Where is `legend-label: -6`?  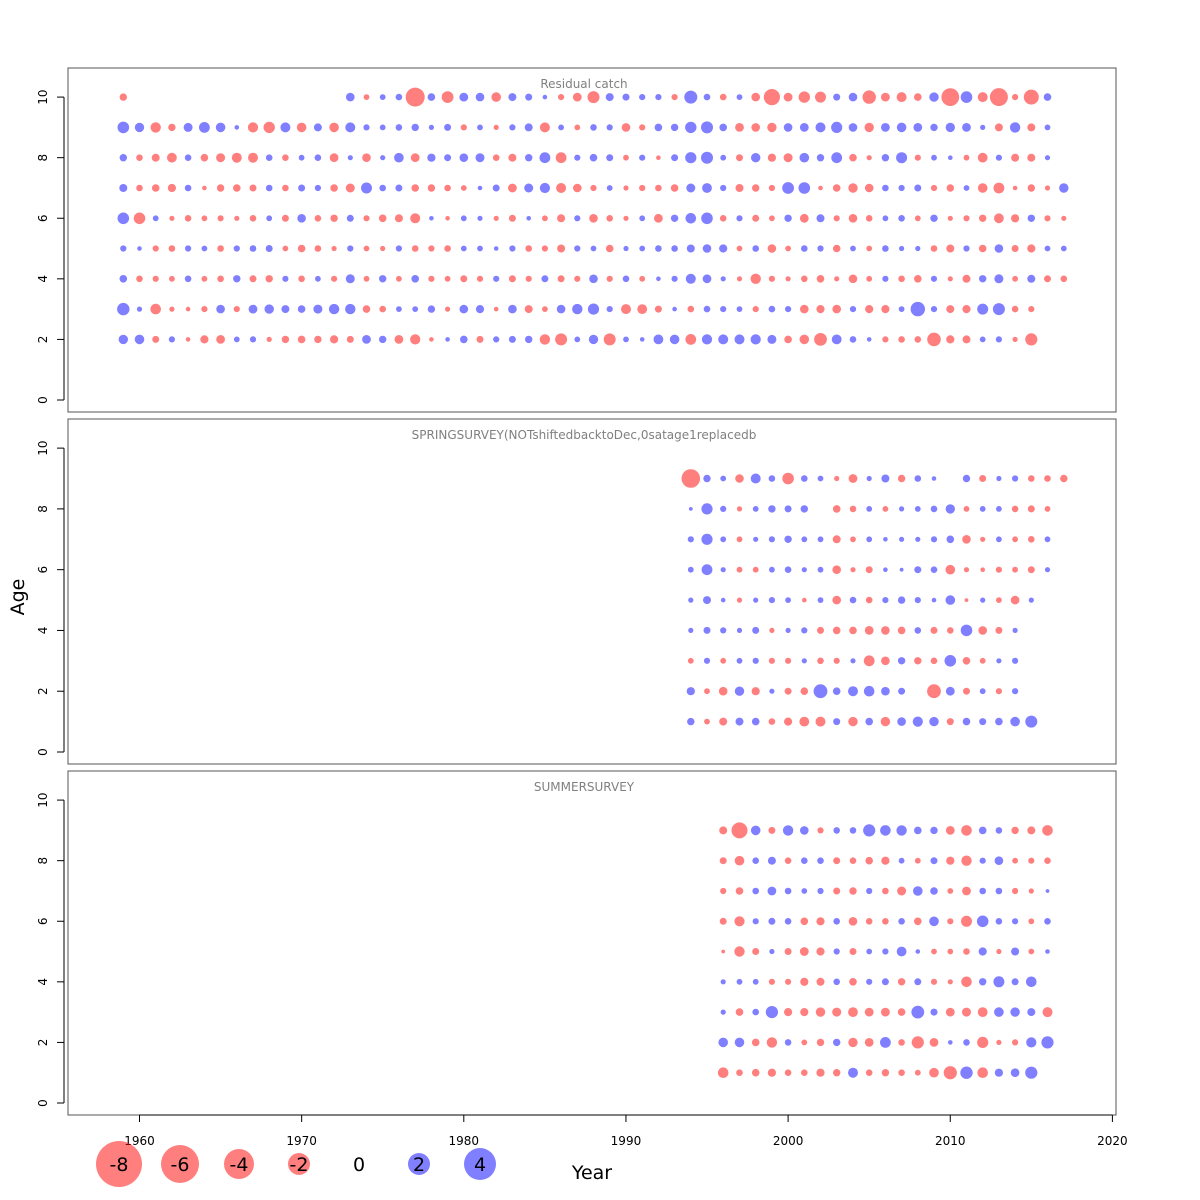
legend-label: -6 is located at coordinates (180, 1165).